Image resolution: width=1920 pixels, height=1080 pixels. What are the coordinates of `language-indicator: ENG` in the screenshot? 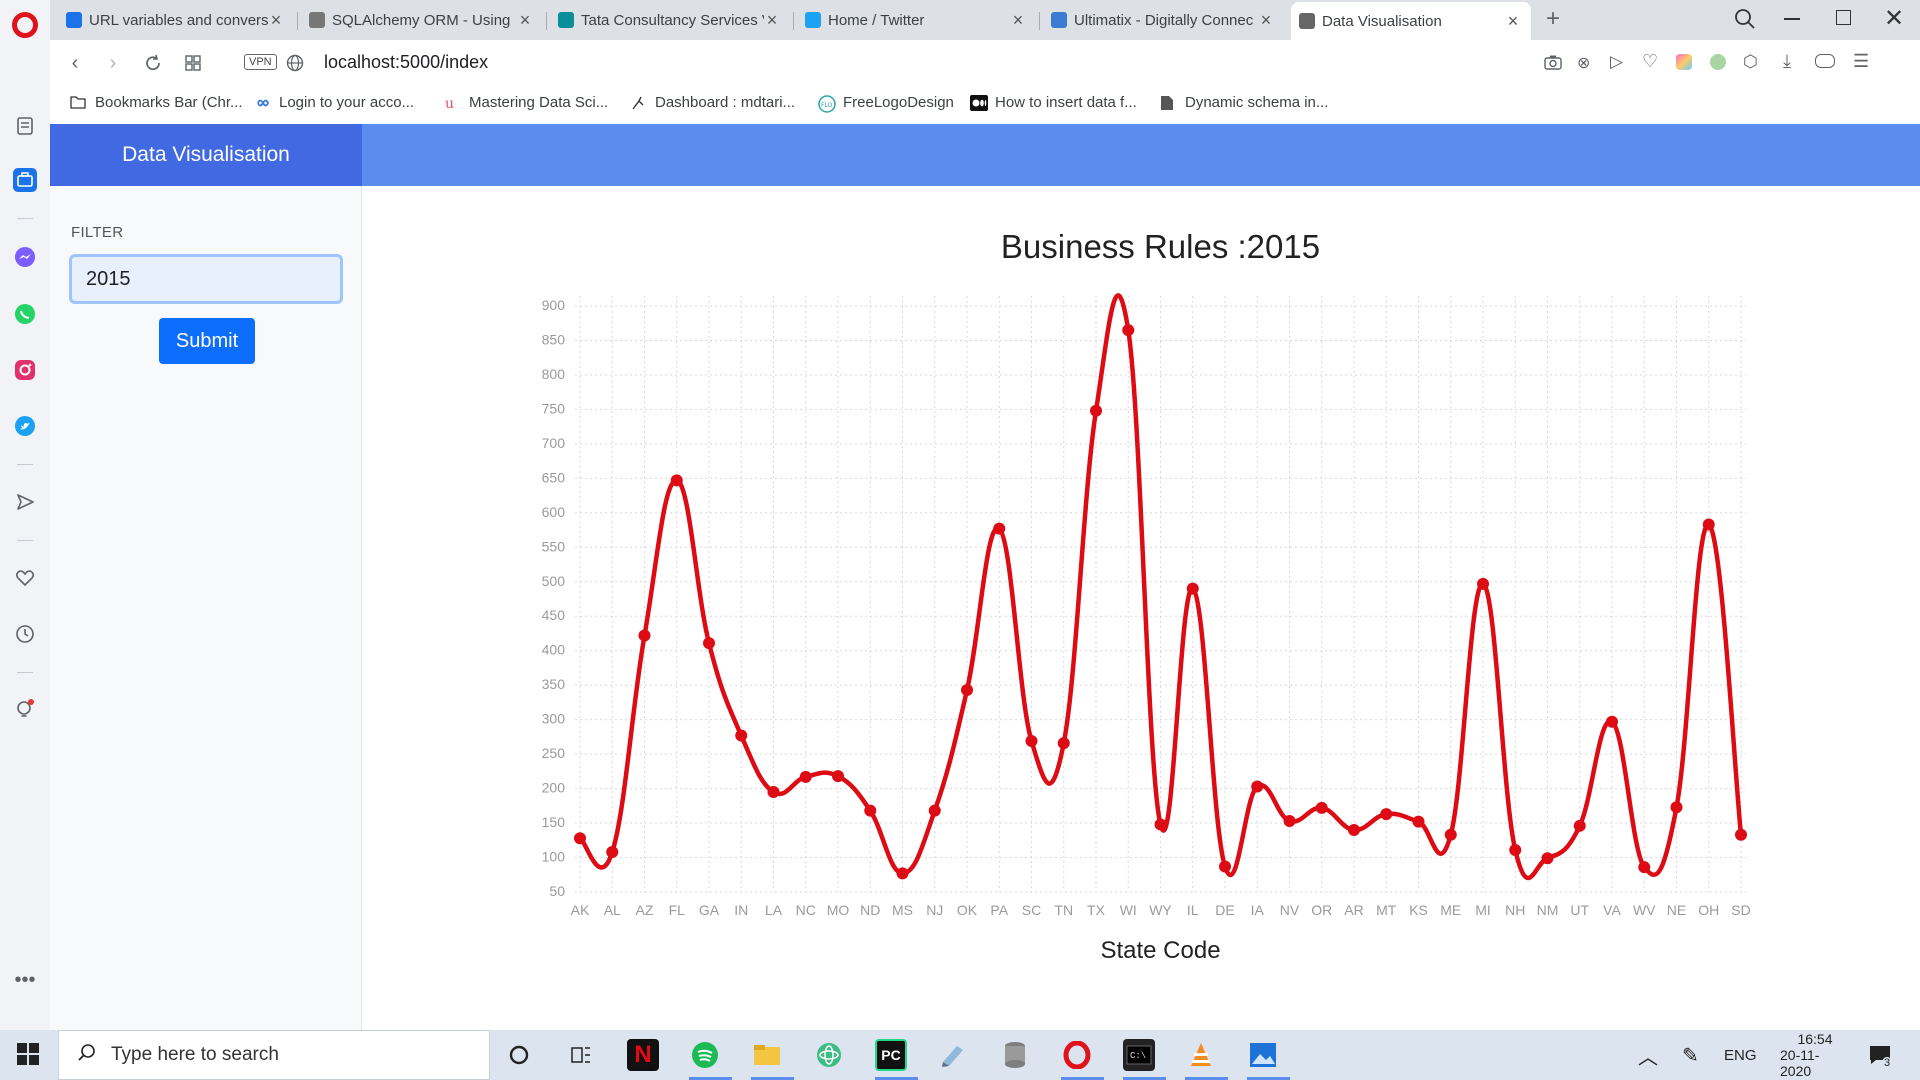 It's located at (1740, 1055).